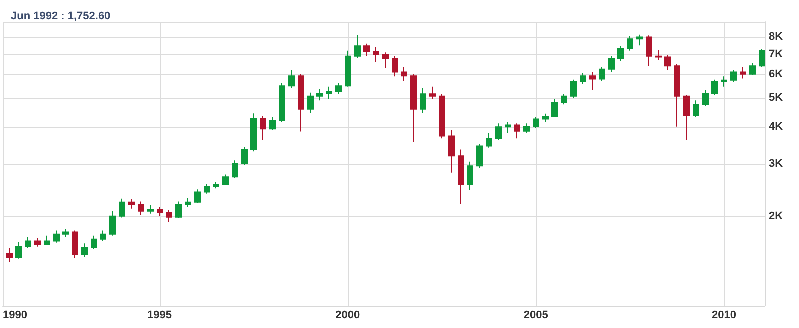 The image size is (799, 328). What do you see at coordinates (776, 37) in the screenshot?
I see `y-tick-label: 8K` at bounding box center [776, 37].